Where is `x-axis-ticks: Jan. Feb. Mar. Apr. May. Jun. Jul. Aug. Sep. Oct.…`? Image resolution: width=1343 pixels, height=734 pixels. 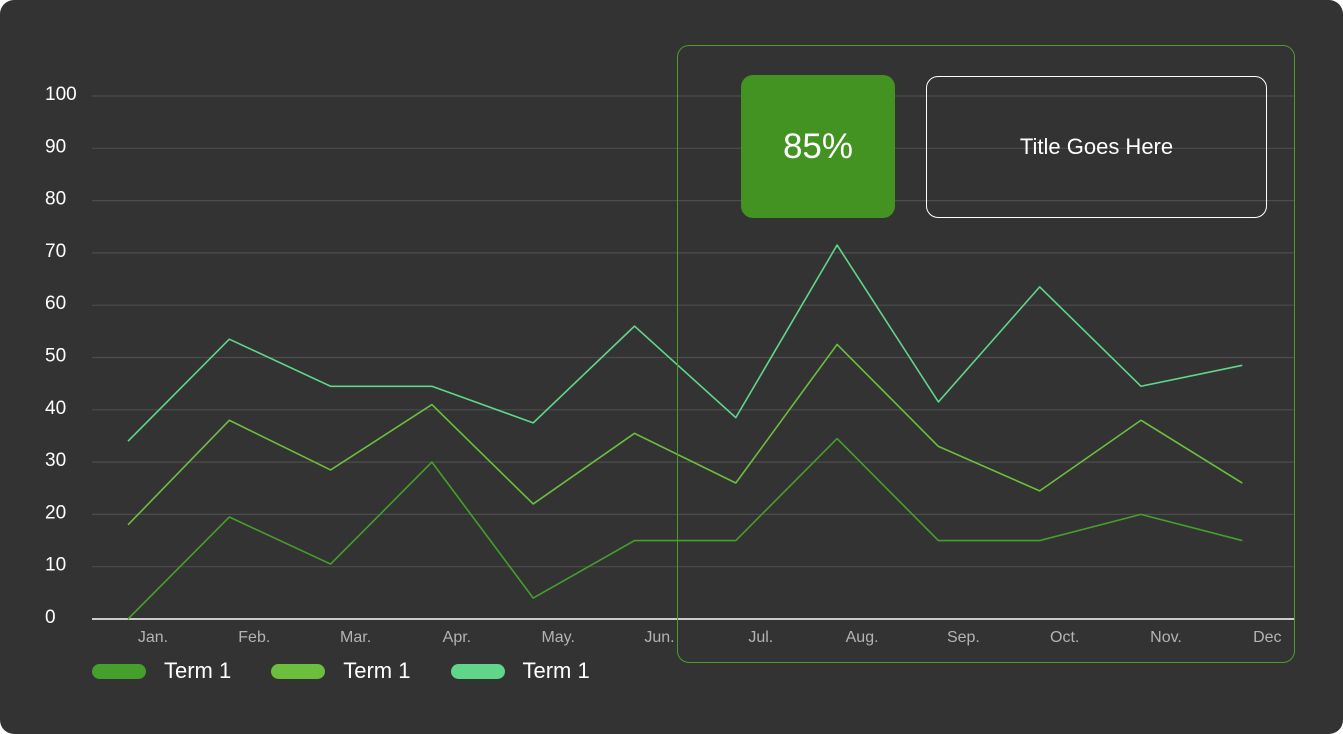
x-axis-ticks: Jan. Feb. Mar. Apr. May. Jun. Jul. Aug. Sep. Oct.… is located at coordinates (710, 637).